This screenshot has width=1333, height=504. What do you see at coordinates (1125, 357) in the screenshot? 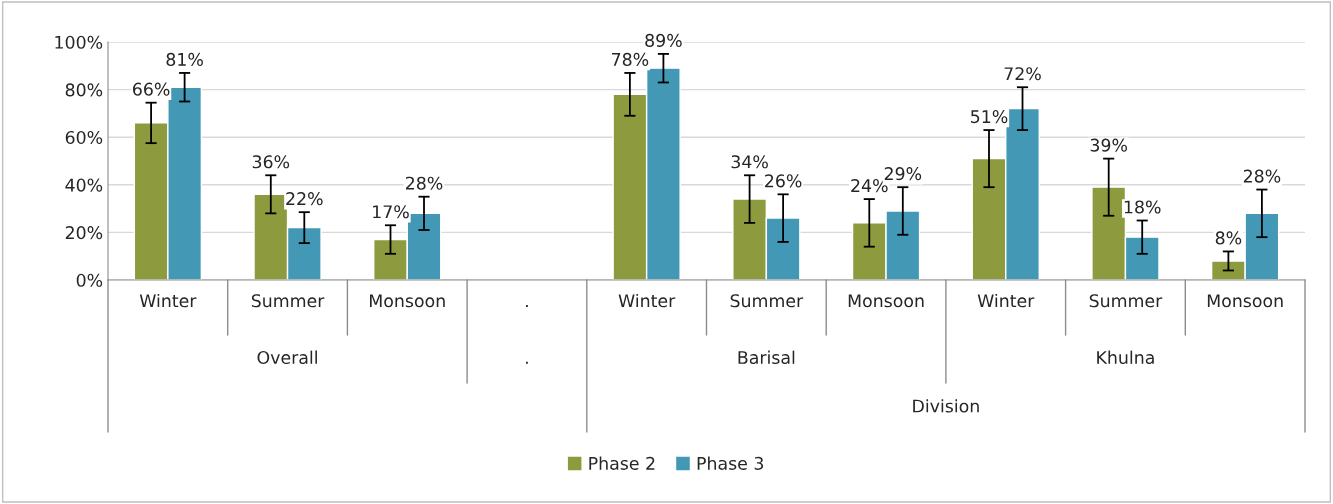
I see `text: Khulna` at bounding box center [1125, 357].